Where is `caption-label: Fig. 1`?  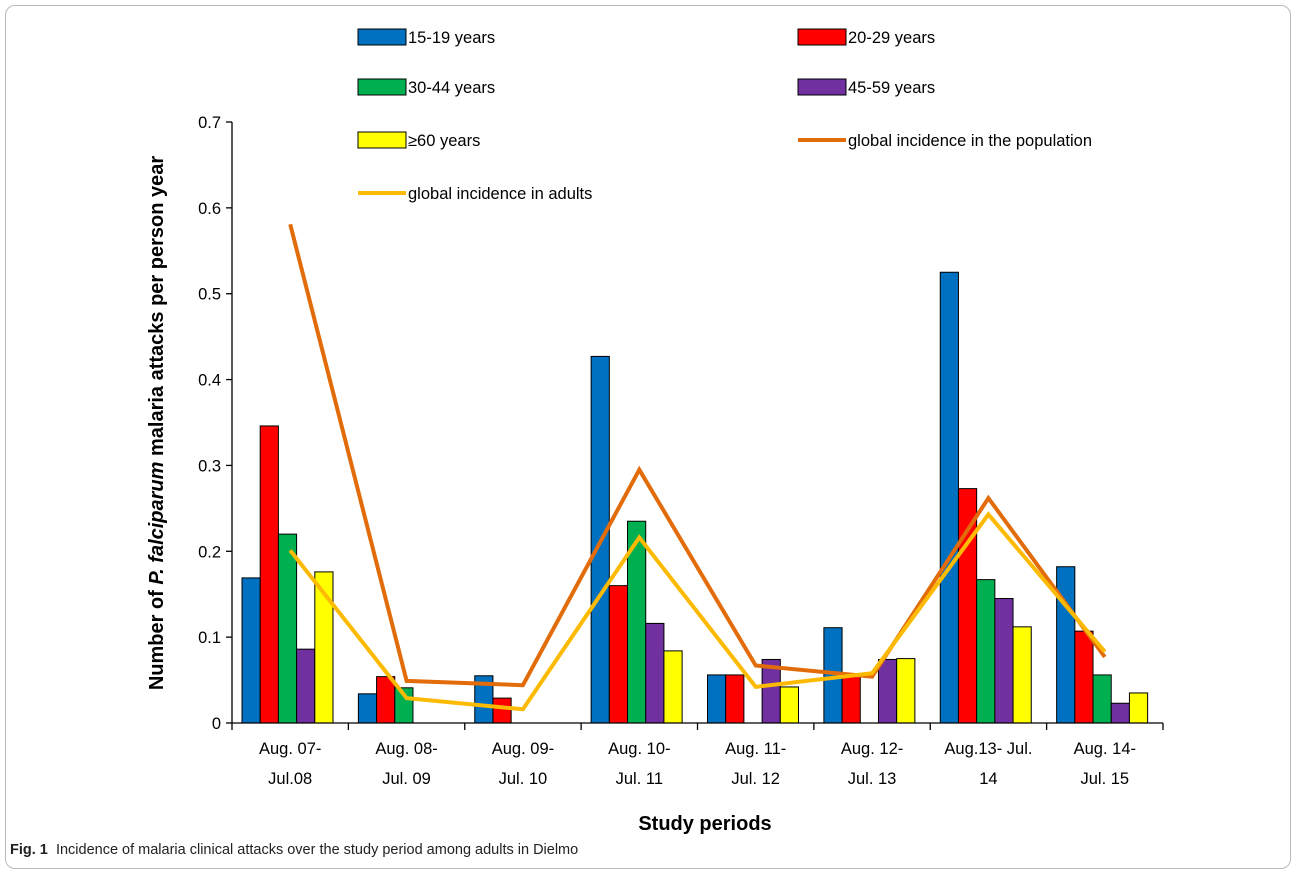 caption-label: Fig. 1 is located at coordinates (29, 850).